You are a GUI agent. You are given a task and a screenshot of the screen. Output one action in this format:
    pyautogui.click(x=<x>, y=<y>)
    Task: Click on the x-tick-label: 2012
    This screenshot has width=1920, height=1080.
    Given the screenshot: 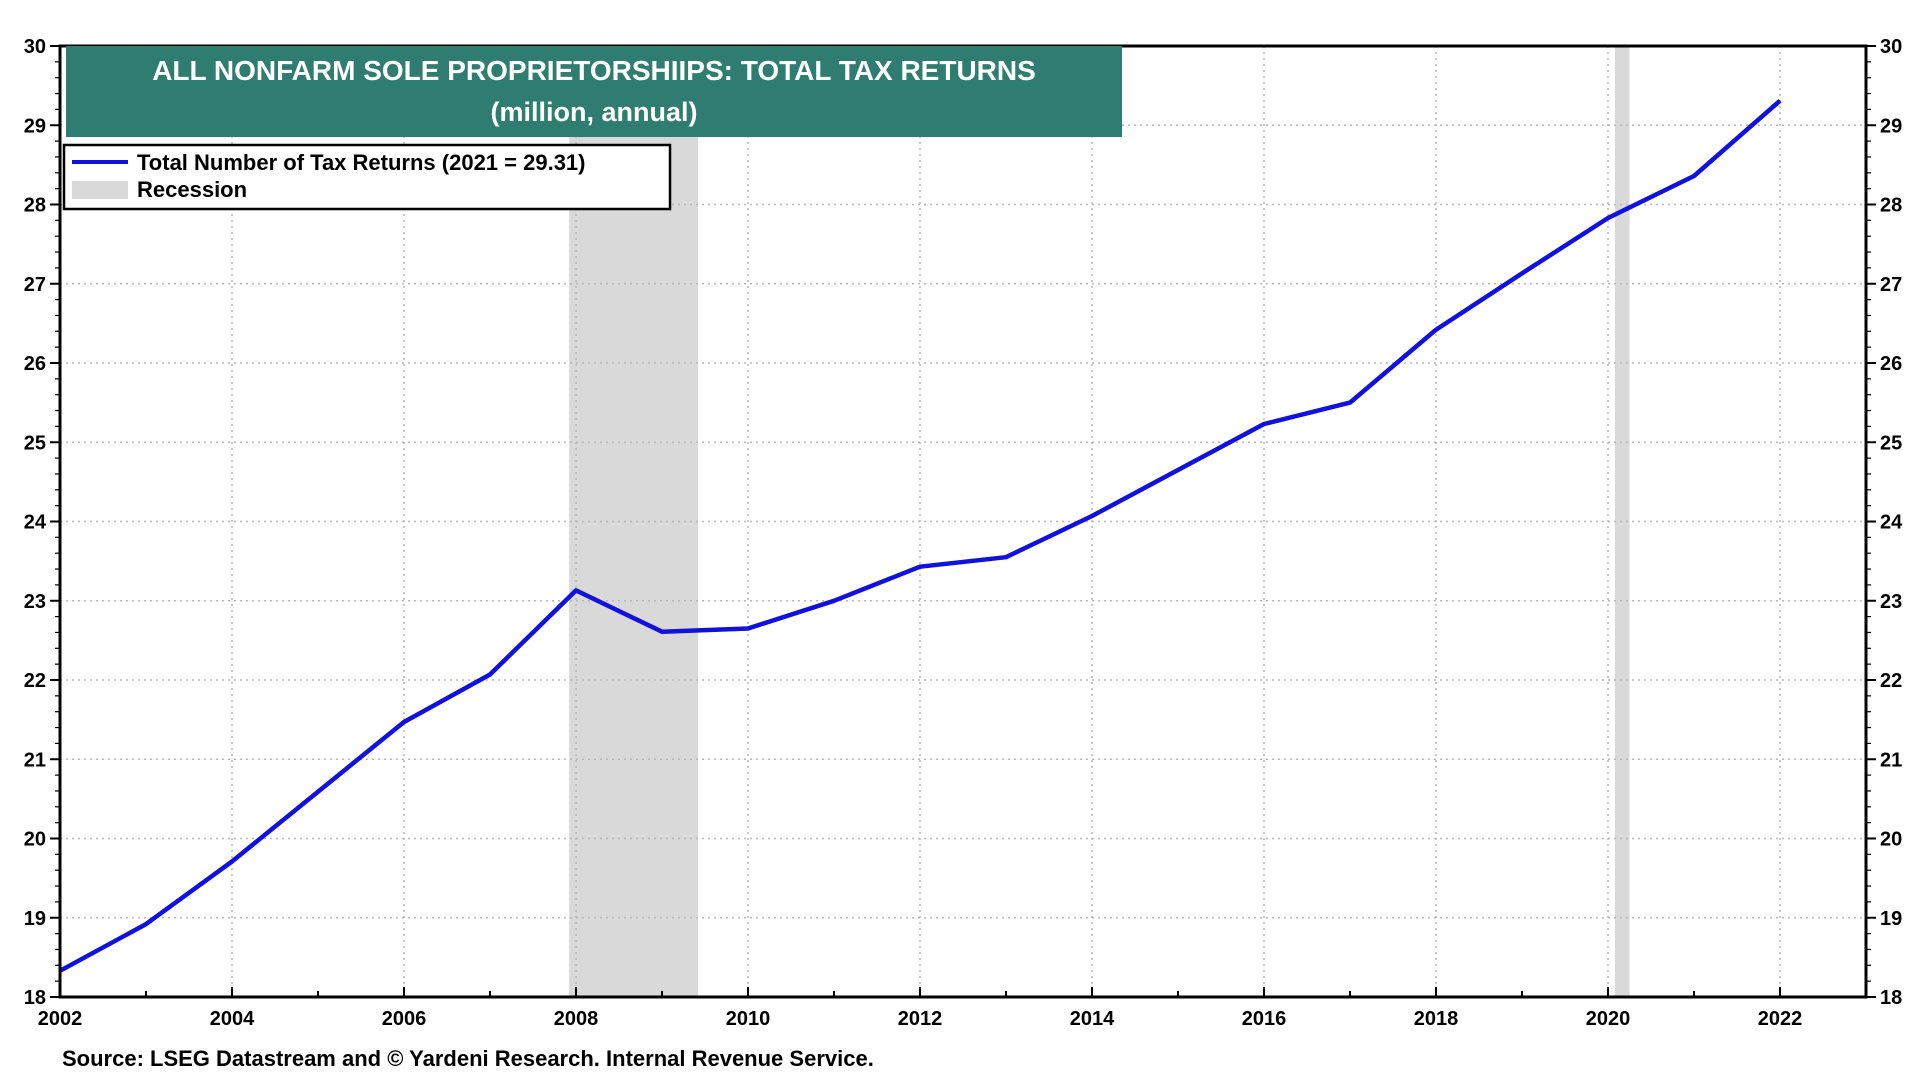 What is the action you would take?
    pyautogui.click(x=920, y=1019)
    